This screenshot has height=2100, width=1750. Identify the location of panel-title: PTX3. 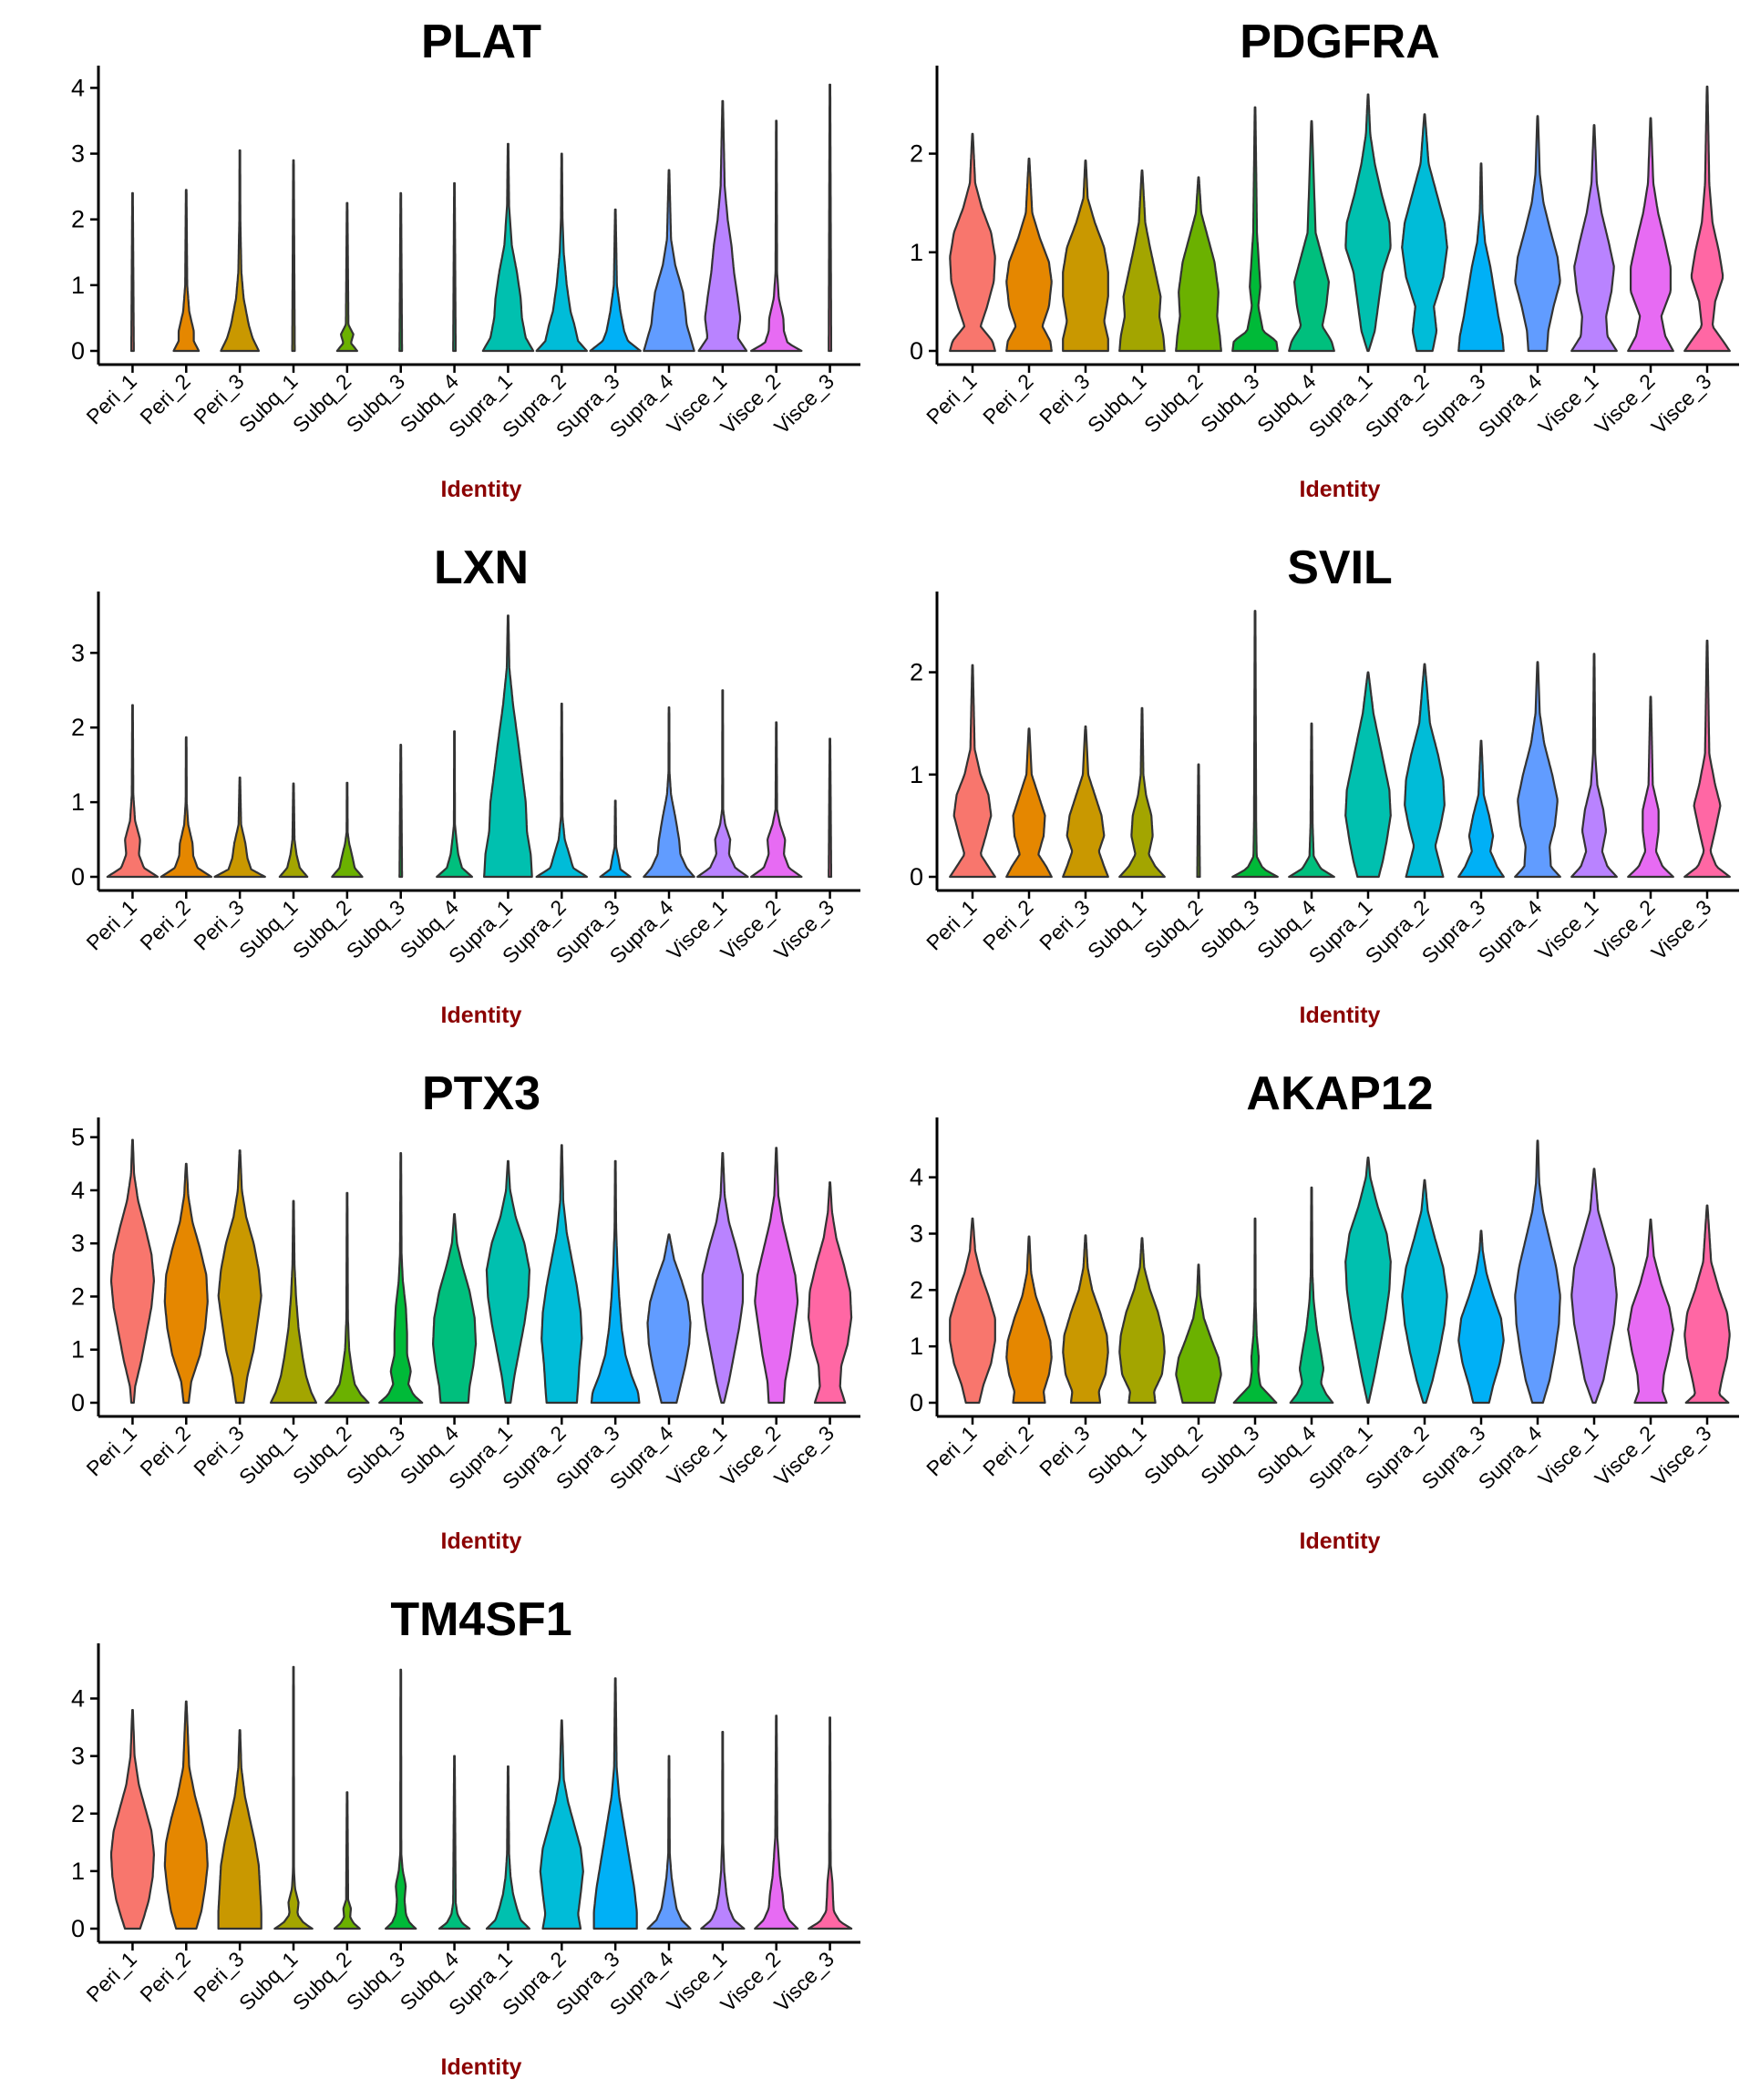
(481, 1093).